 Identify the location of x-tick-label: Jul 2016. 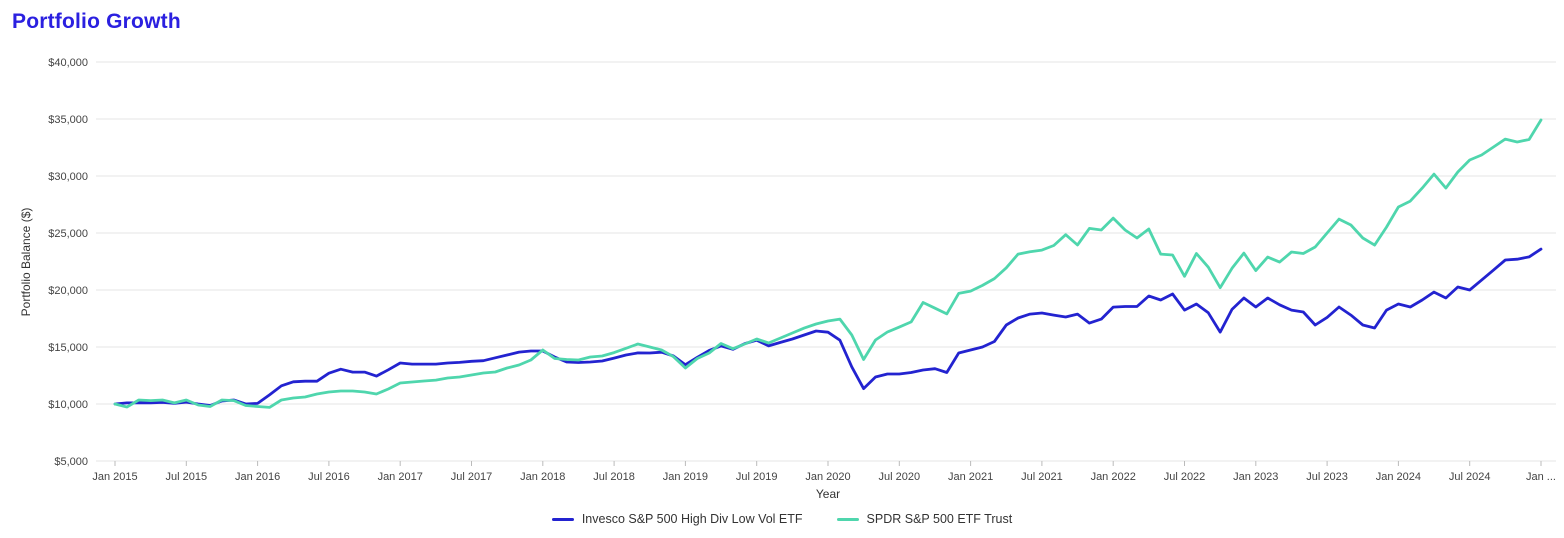
(329, 477).